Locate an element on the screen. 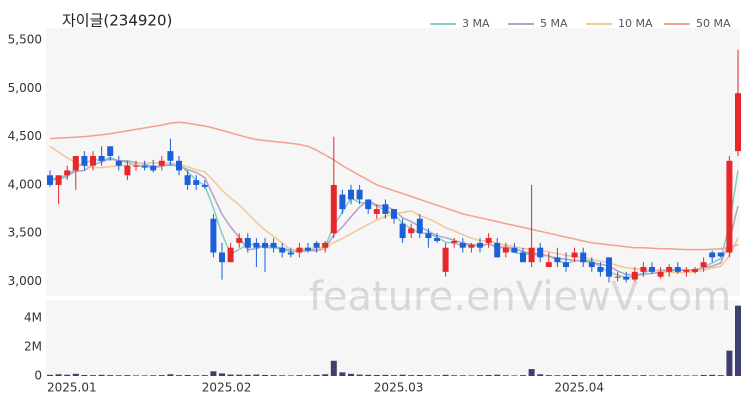 The image size is (750, 400). y-tick-label: 0 is located at coordinates (38, 376).